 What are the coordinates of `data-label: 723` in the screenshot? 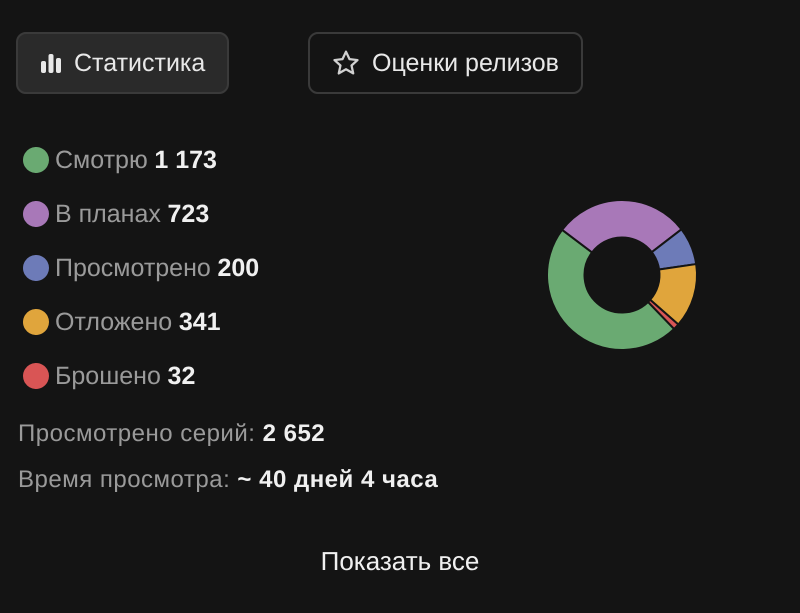 It's located at (189, 214).